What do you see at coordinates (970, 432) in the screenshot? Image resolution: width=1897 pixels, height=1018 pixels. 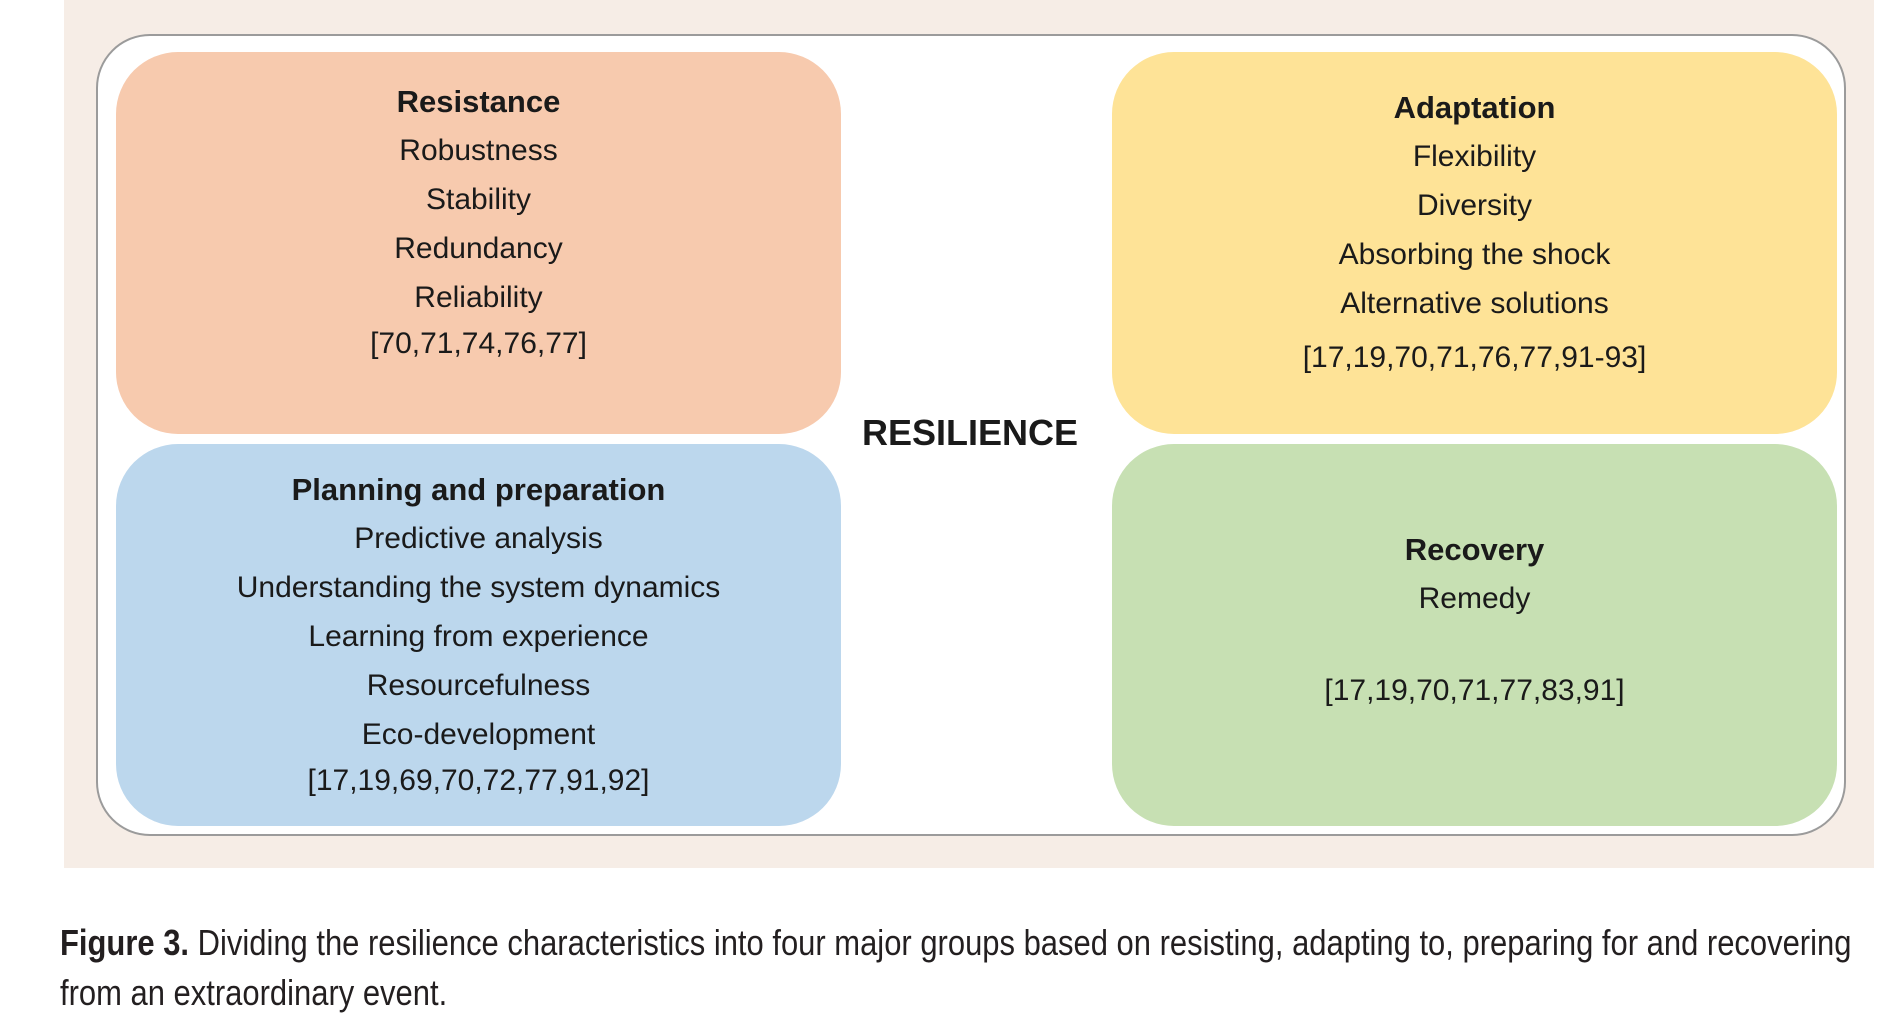 I see `resilience-label: RESILIENCE` at bounding box center [970, 432].